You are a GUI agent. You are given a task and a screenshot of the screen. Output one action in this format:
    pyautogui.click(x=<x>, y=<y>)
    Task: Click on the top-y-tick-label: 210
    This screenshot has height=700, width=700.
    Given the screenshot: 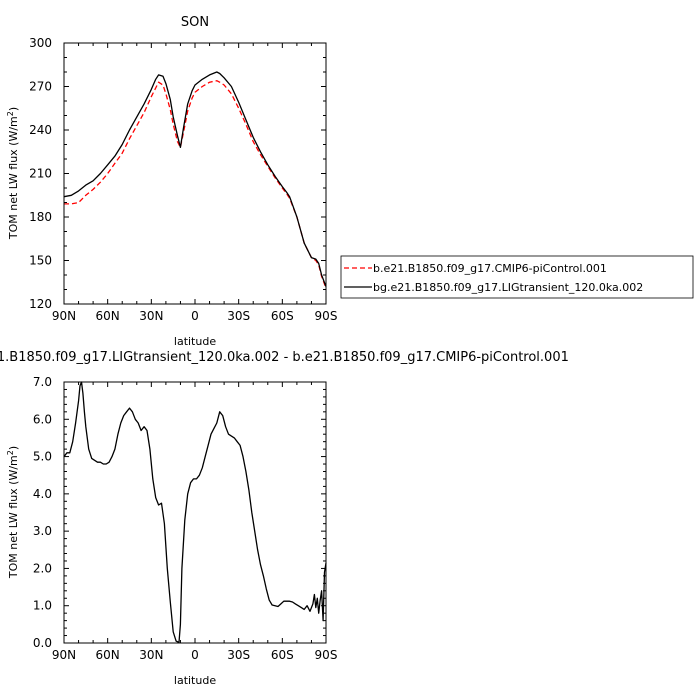 What is the action you would take?
    pyautogui.click(x=40, y=174)
    